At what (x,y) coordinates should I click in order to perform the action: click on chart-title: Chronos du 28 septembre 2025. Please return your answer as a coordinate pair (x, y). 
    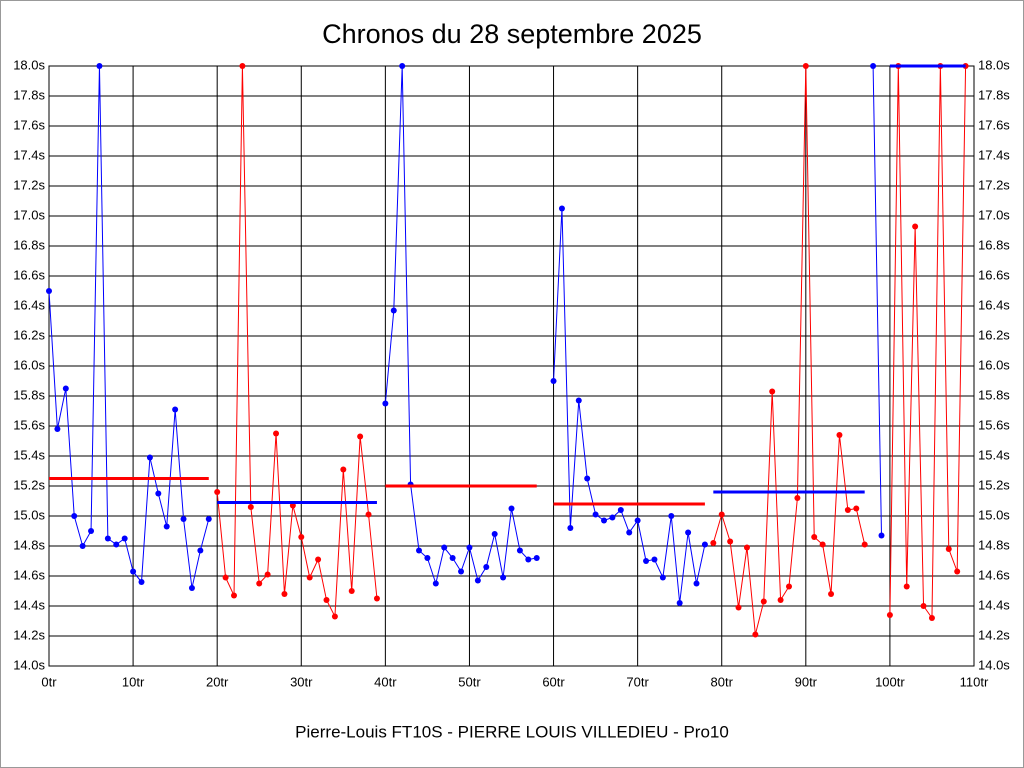
    Looking at the image, I should click on (512, 34).